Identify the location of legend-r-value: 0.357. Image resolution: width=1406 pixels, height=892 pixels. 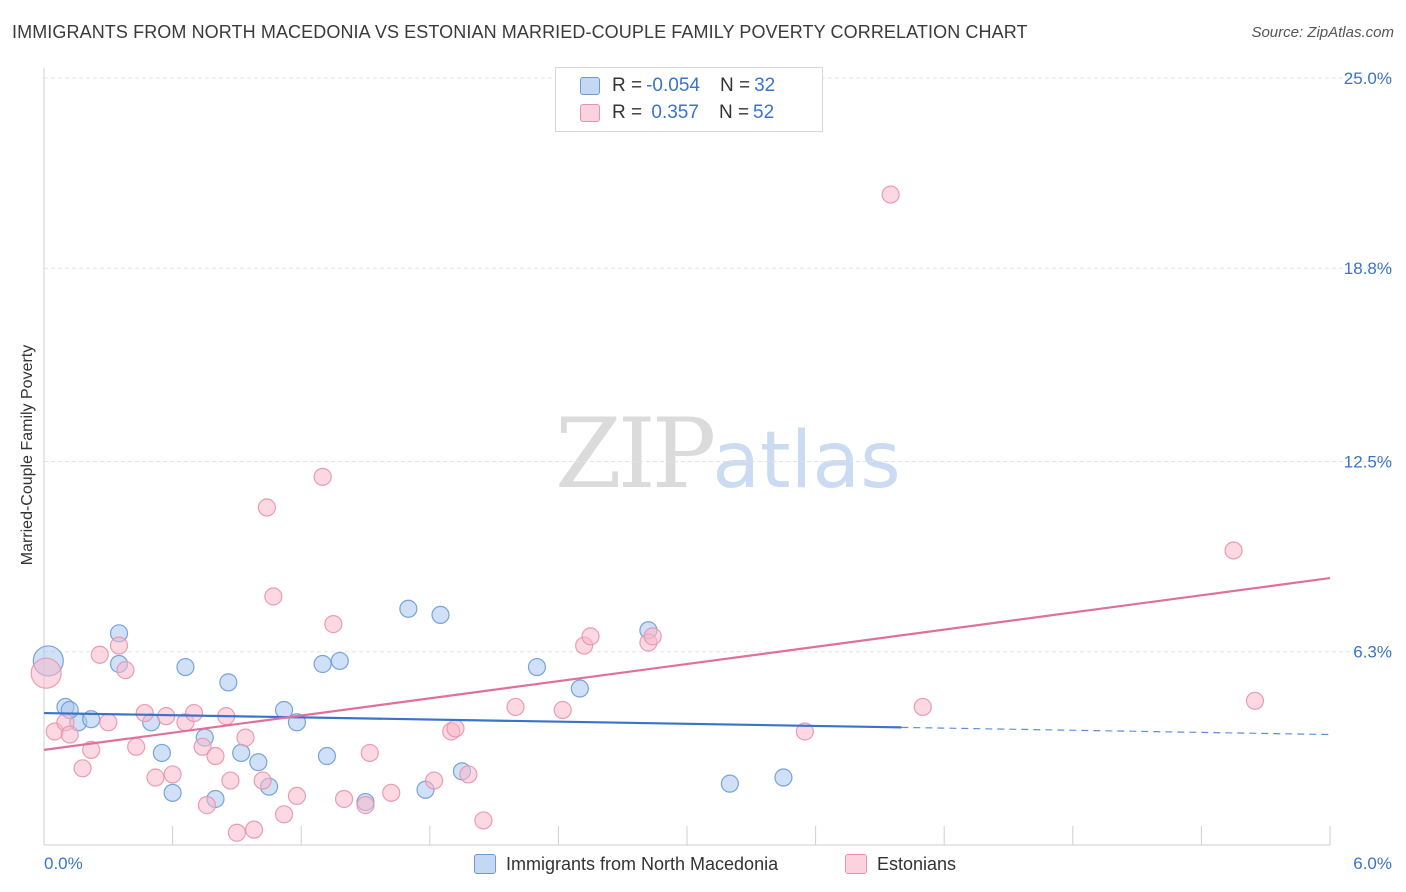
(672, 112).